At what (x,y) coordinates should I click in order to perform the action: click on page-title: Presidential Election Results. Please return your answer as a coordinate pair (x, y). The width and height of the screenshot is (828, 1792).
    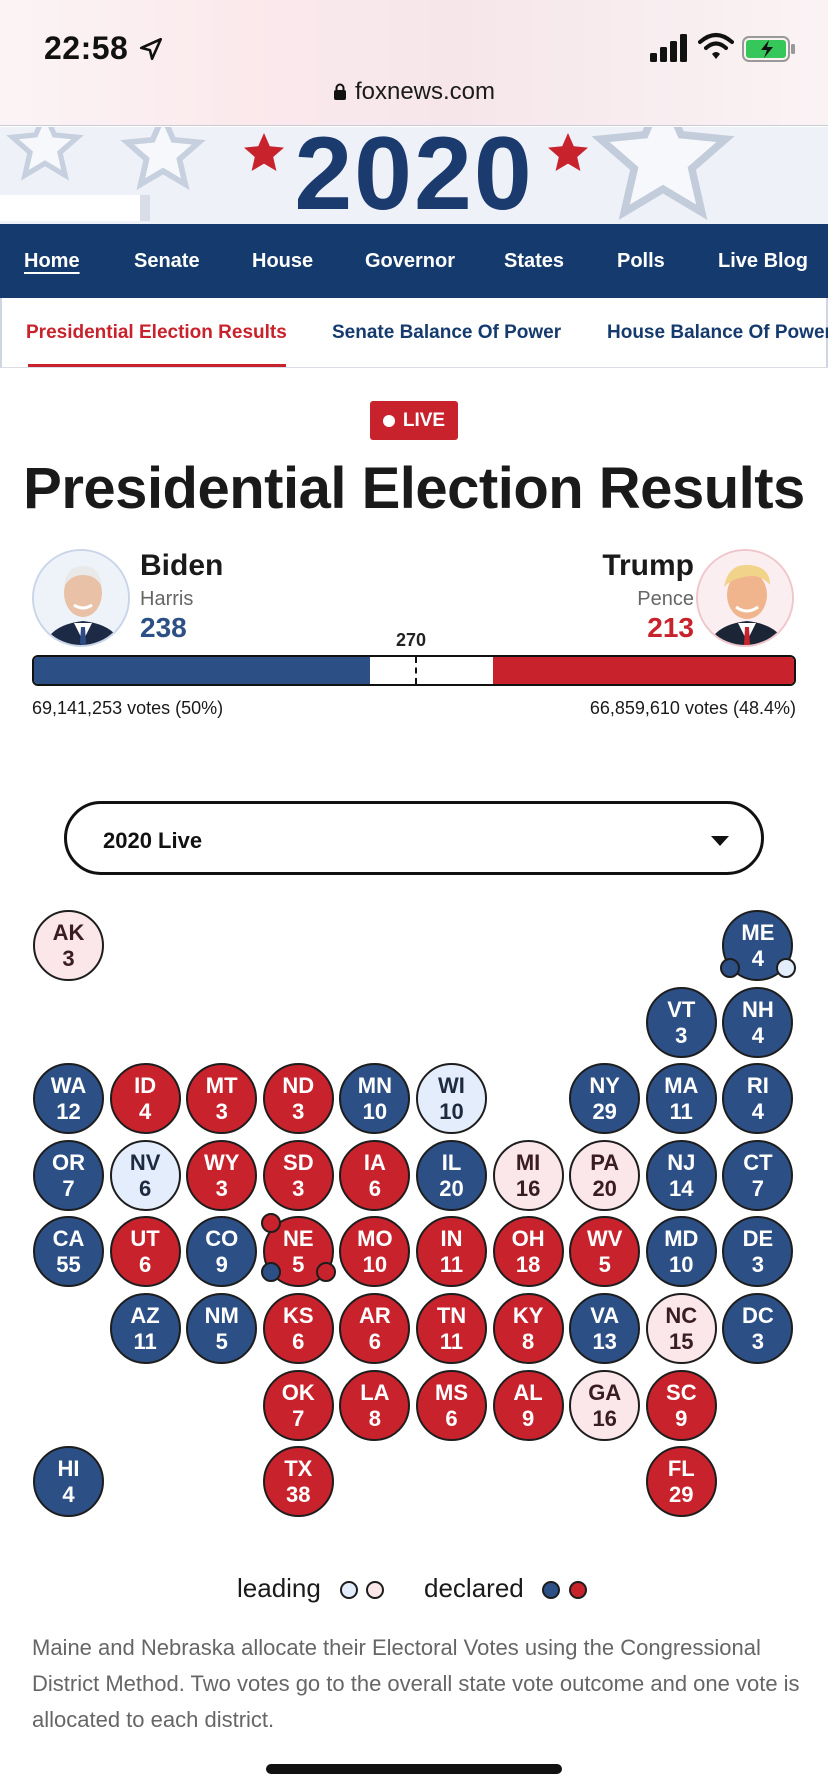
    Looking at the image, I should click on (414, 488).